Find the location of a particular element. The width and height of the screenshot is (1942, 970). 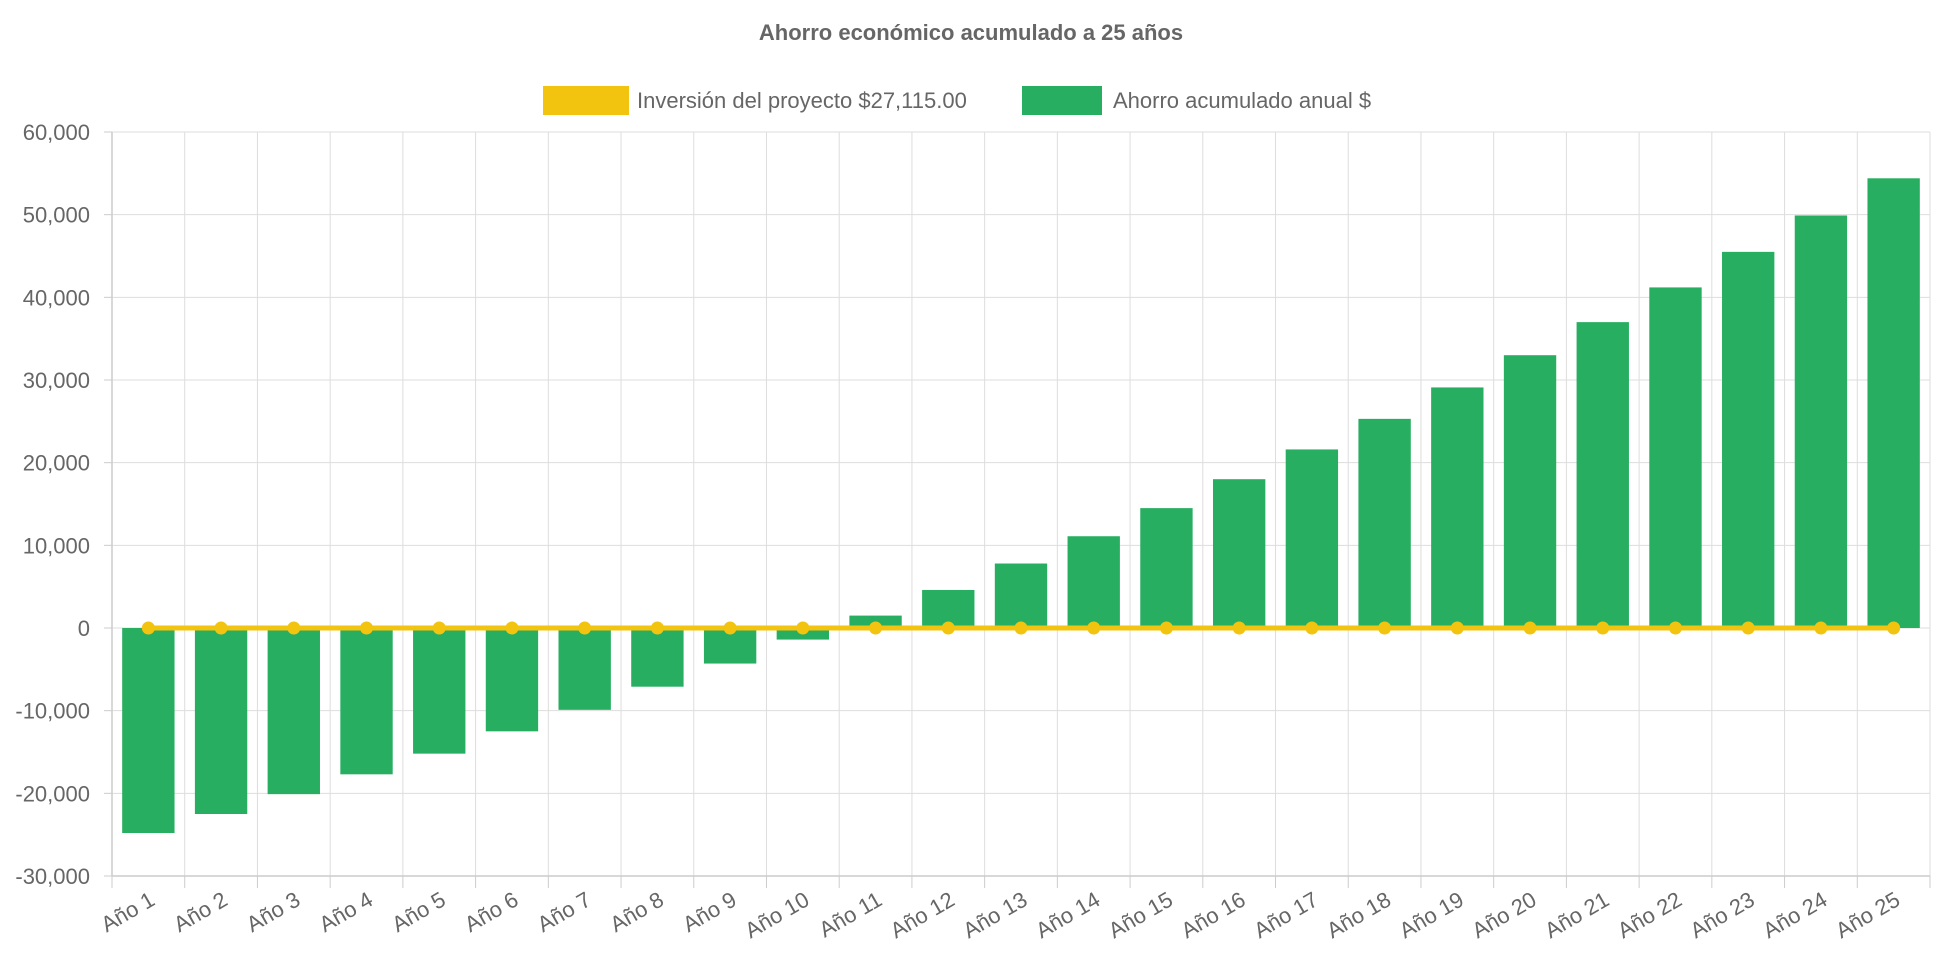

x-tick-label: Año 14 is located at coordinates (1067, 915).